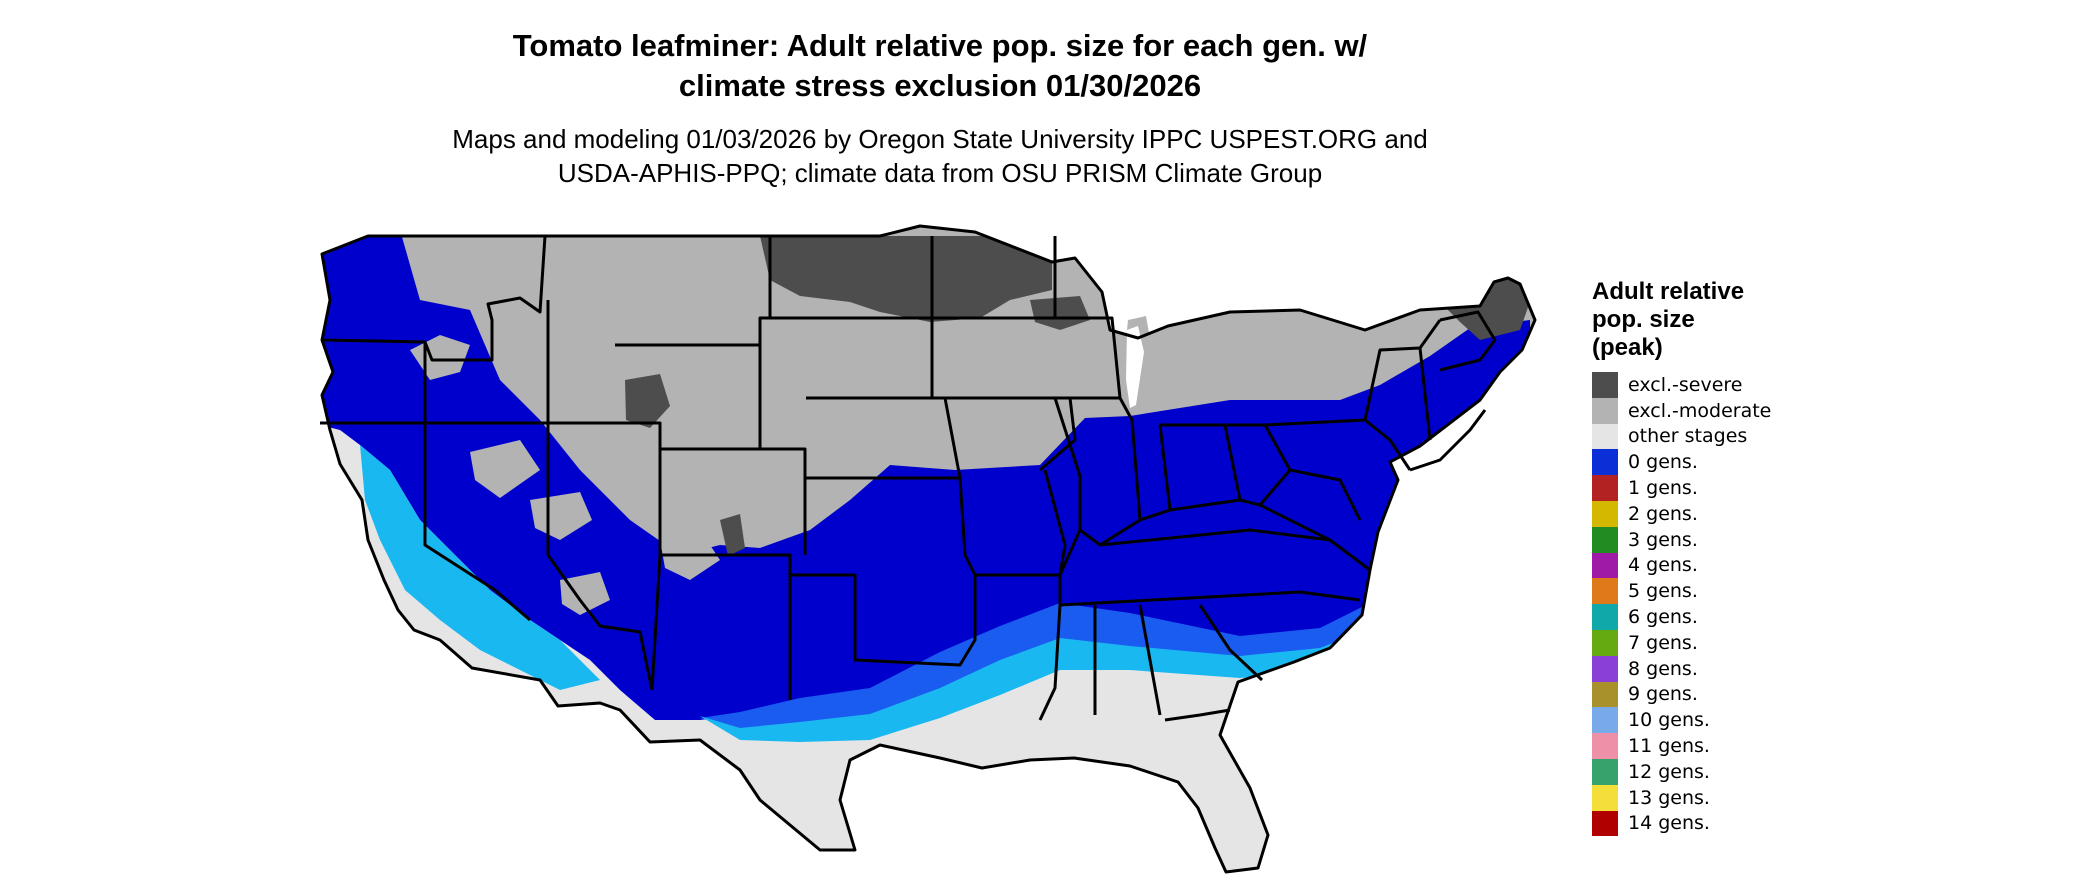 The width and height of the screenshot is (2100, 892). I want to click on legend-item: 2 gens., so click(1692, 513).